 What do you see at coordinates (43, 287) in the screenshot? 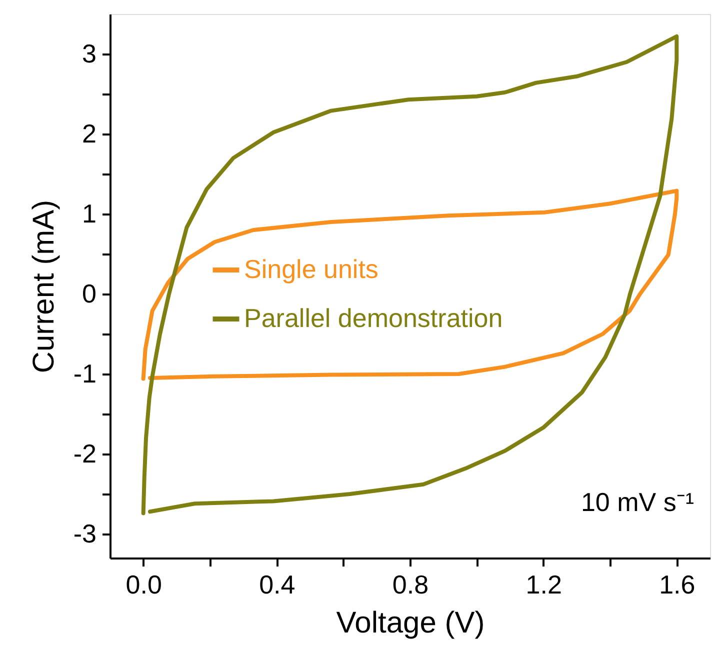
I see `y-axis-title: Current (mA)` at bounding box center [43, 287].